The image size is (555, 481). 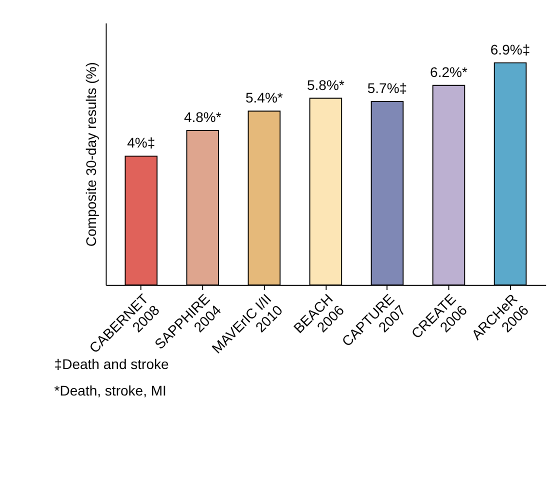 What do you see at coordinates (112, 364) in the screenshot?
I see `text: ‡Death and stroke` at bounding box center [112, 364].